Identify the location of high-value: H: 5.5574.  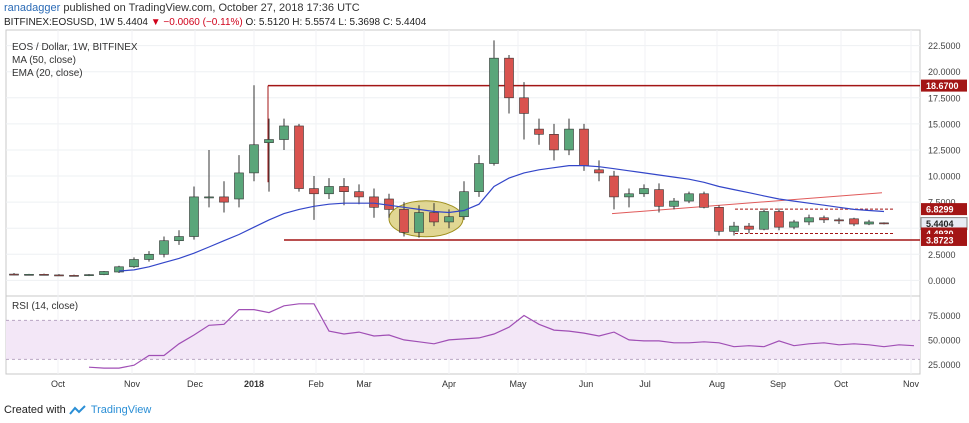
(314, 22).